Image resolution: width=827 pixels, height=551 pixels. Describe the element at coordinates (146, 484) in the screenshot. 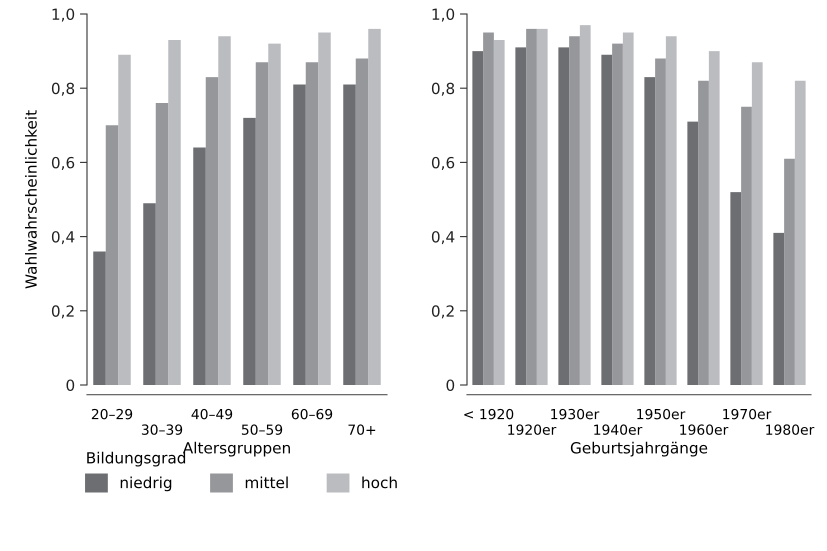

I see `legend-label: niedrig` at that location.